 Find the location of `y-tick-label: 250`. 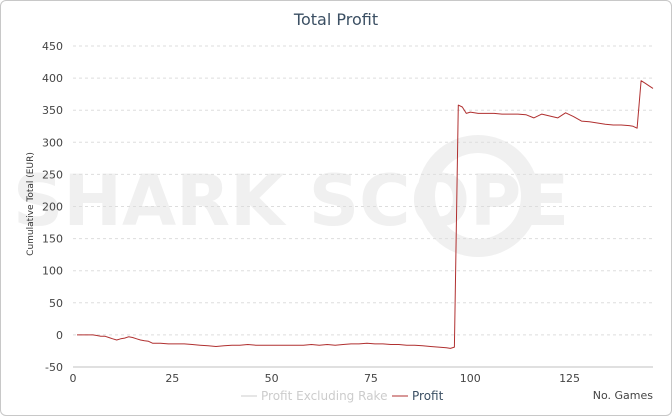

y-tick-label: 250 is located at coordinates (52, 174).